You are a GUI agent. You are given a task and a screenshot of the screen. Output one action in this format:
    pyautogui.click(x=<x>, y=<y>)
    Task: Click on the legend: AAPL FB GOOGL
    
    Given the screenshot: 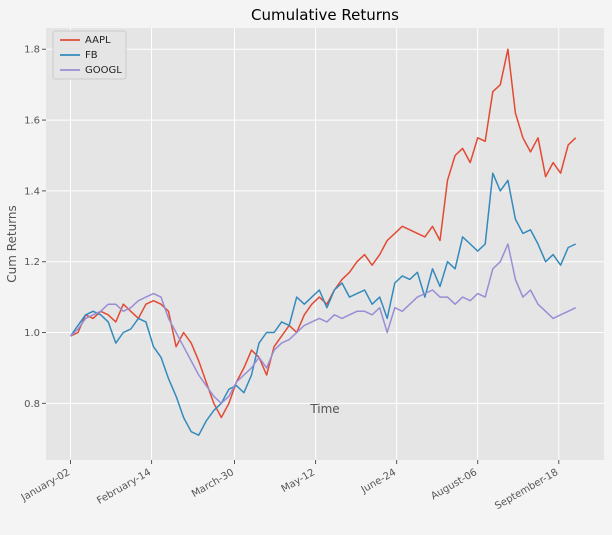 What is the action you would take?
    pyautogui.click(x=89, y=55)
    